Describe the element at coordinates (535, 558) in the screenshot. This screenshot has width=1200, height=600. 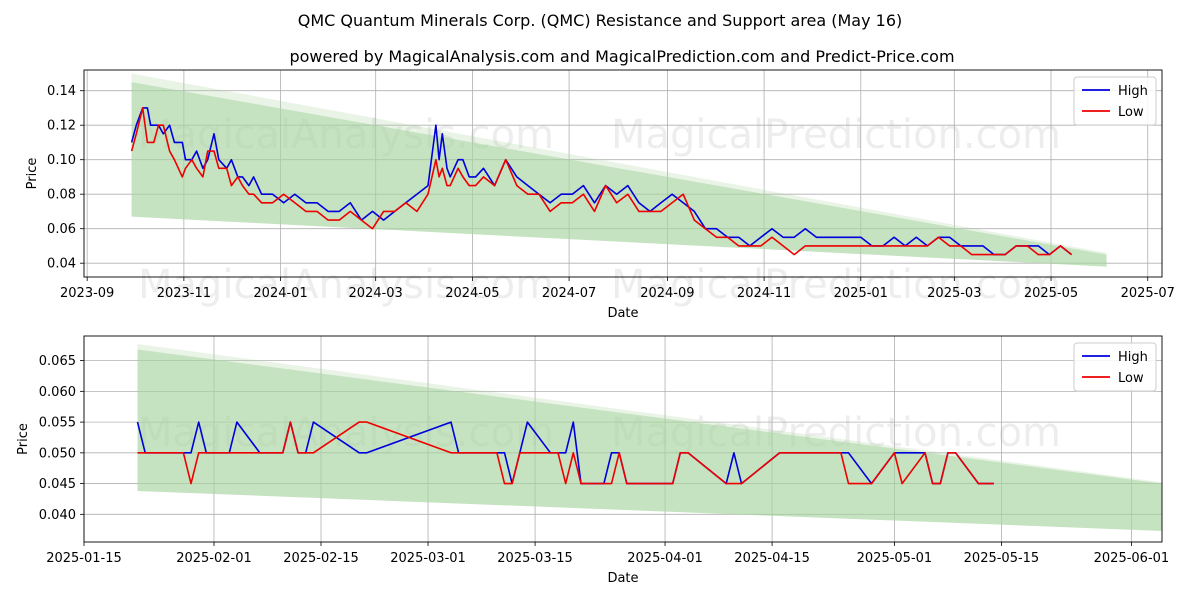
I see `x-tick-label: 2025-03-15` at that location.